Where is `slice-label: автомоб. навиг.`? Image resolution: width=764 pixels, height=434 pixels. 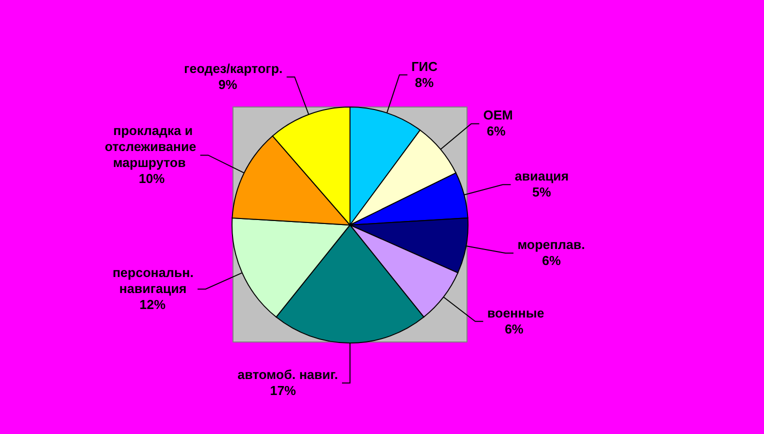 slice-label: автомоб. навиг. is located at coordinates (288, 374).